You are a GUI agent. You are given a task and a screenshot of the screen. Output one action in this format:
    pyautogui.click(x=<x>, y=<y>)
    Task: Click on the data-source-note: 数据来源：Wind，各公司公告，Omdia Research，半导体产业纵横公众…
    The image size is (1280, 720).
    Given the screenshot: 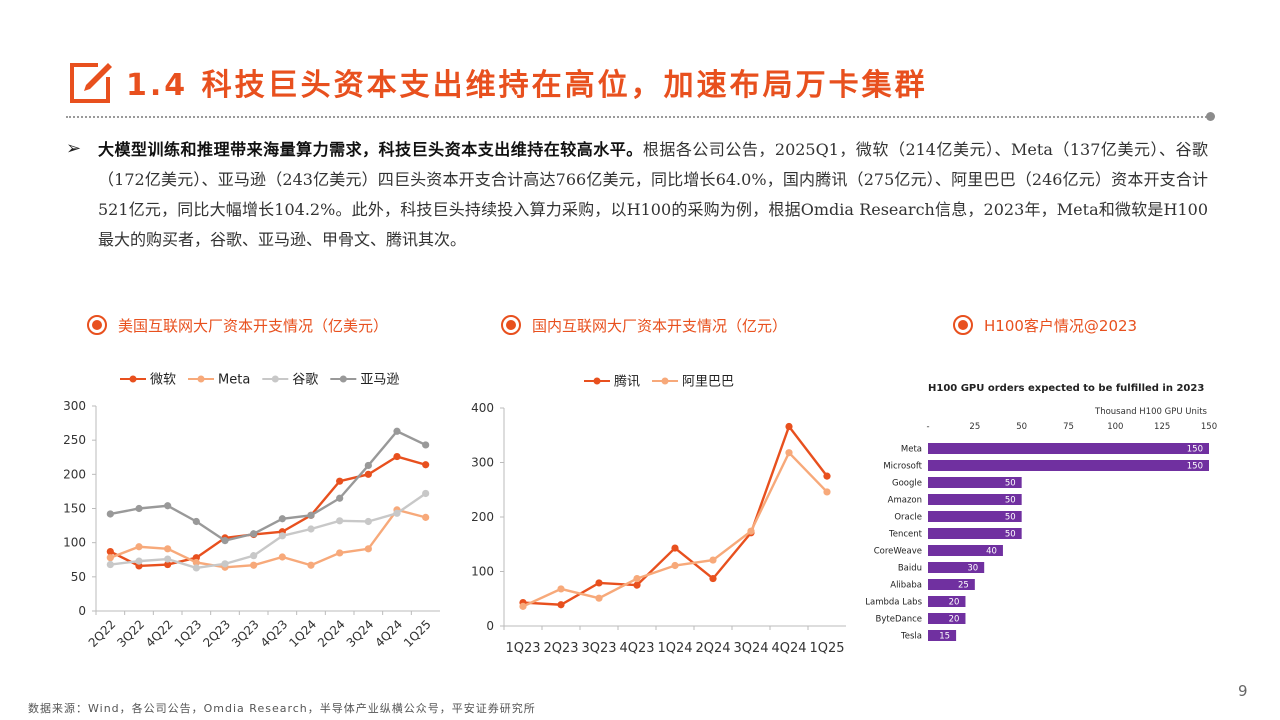 What is the action you would take?
    pyautogui.click(x=282, y=708)
    